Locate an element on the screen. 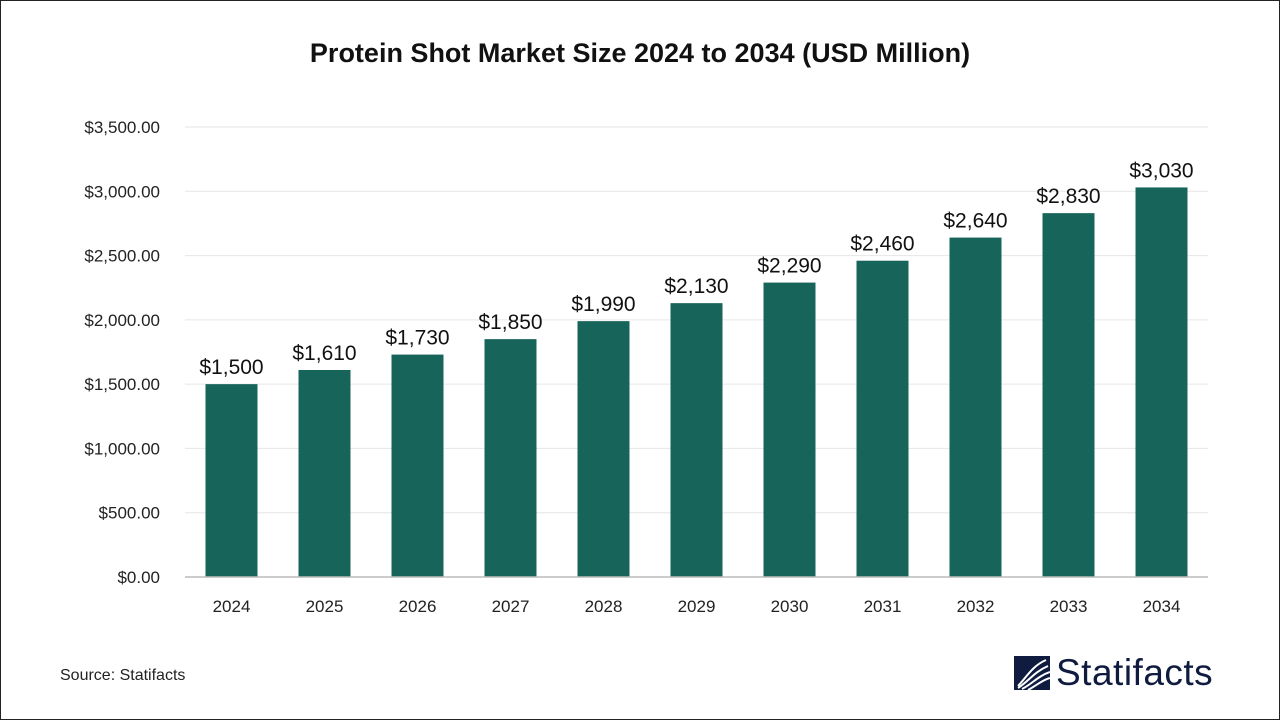 The image size is (1280, 720). y-tick-label: $2,500.00 is located at coordinates (122, 256).